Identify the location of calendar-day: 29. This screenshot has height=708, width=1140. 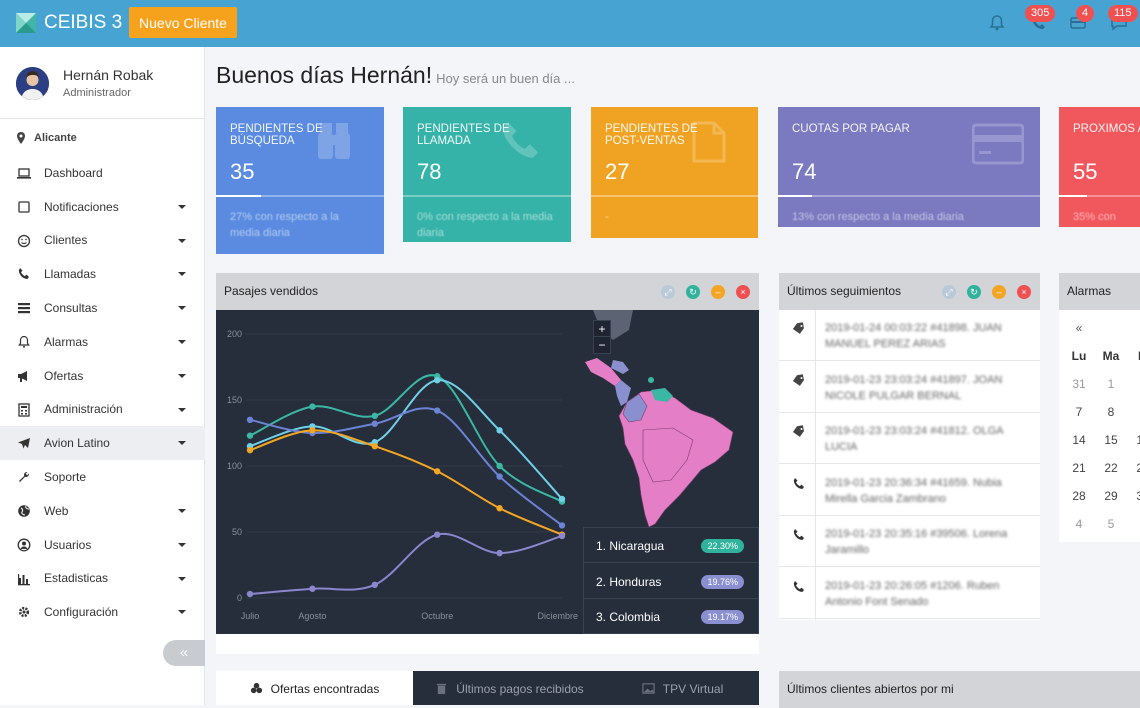
(1111, 496).